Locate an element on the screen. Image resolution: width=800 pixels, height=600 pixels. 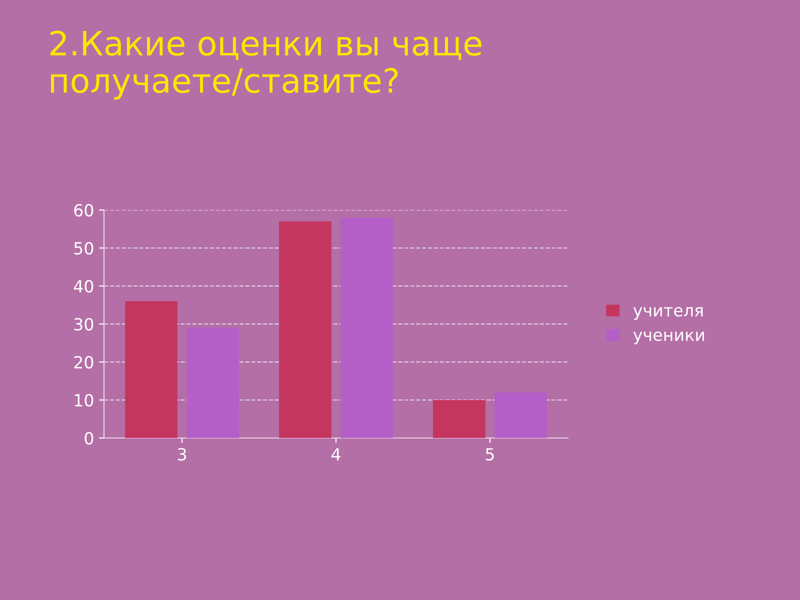
y-tick-label: 40 is located at coordinates (84, 286).